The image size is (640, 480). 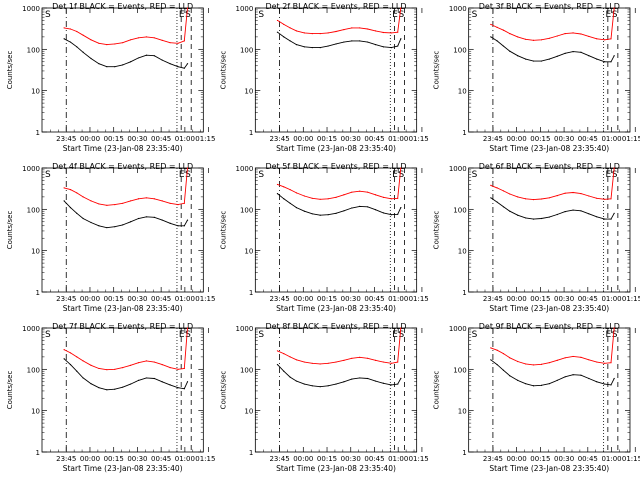 I want to click on panel-title: Det 3f BLACK = Events, RED = LLD, so click(x=549, y=6).